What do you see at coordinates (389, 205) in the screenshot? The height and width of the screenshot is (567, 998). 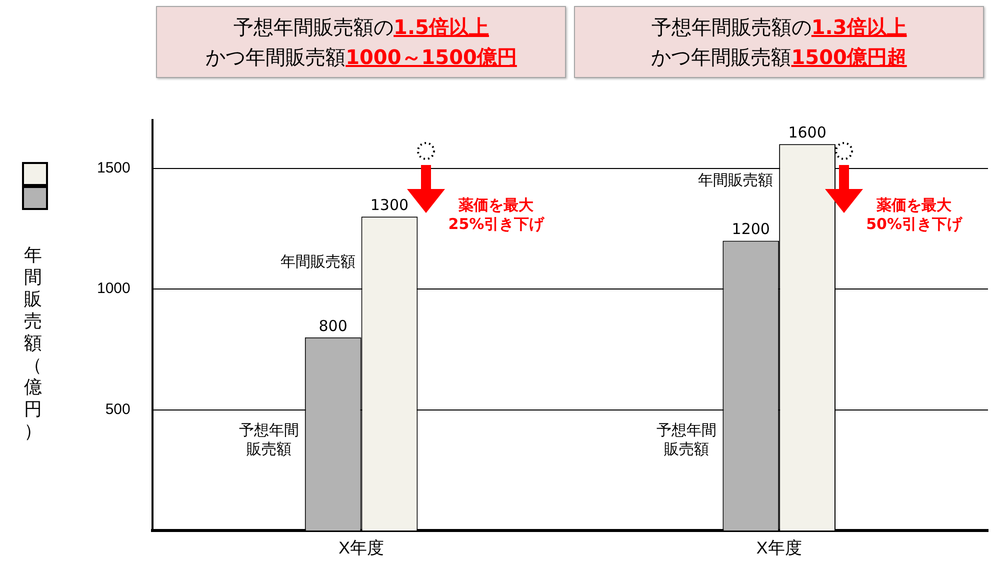 I see `data-label: 1300` at bounding box center [389, 205].